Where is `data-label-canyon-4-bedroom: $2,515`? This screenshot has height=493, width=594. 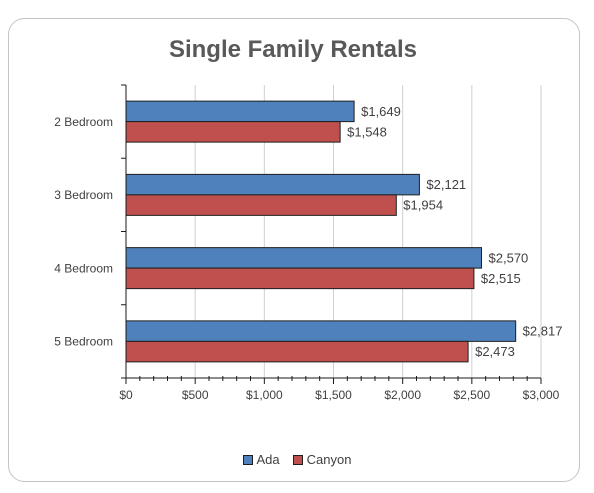 data-label-canyon-4-bedroom: $2,515 is located at coordinates (501, 278).